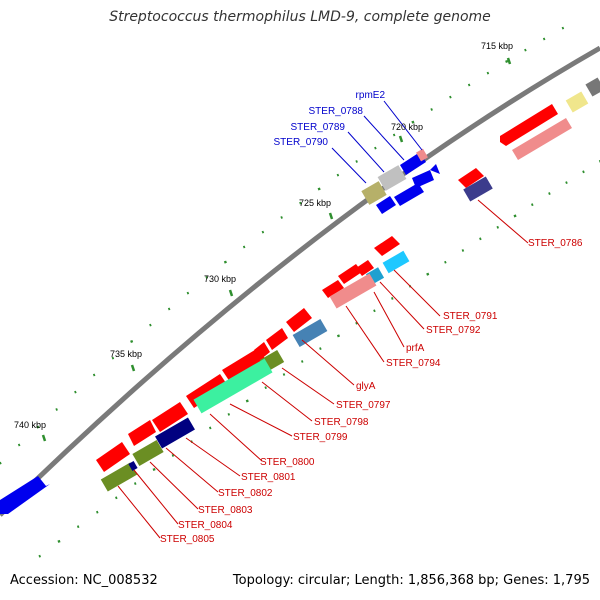  I want to click on feature-grey-top, so click(592, 87).